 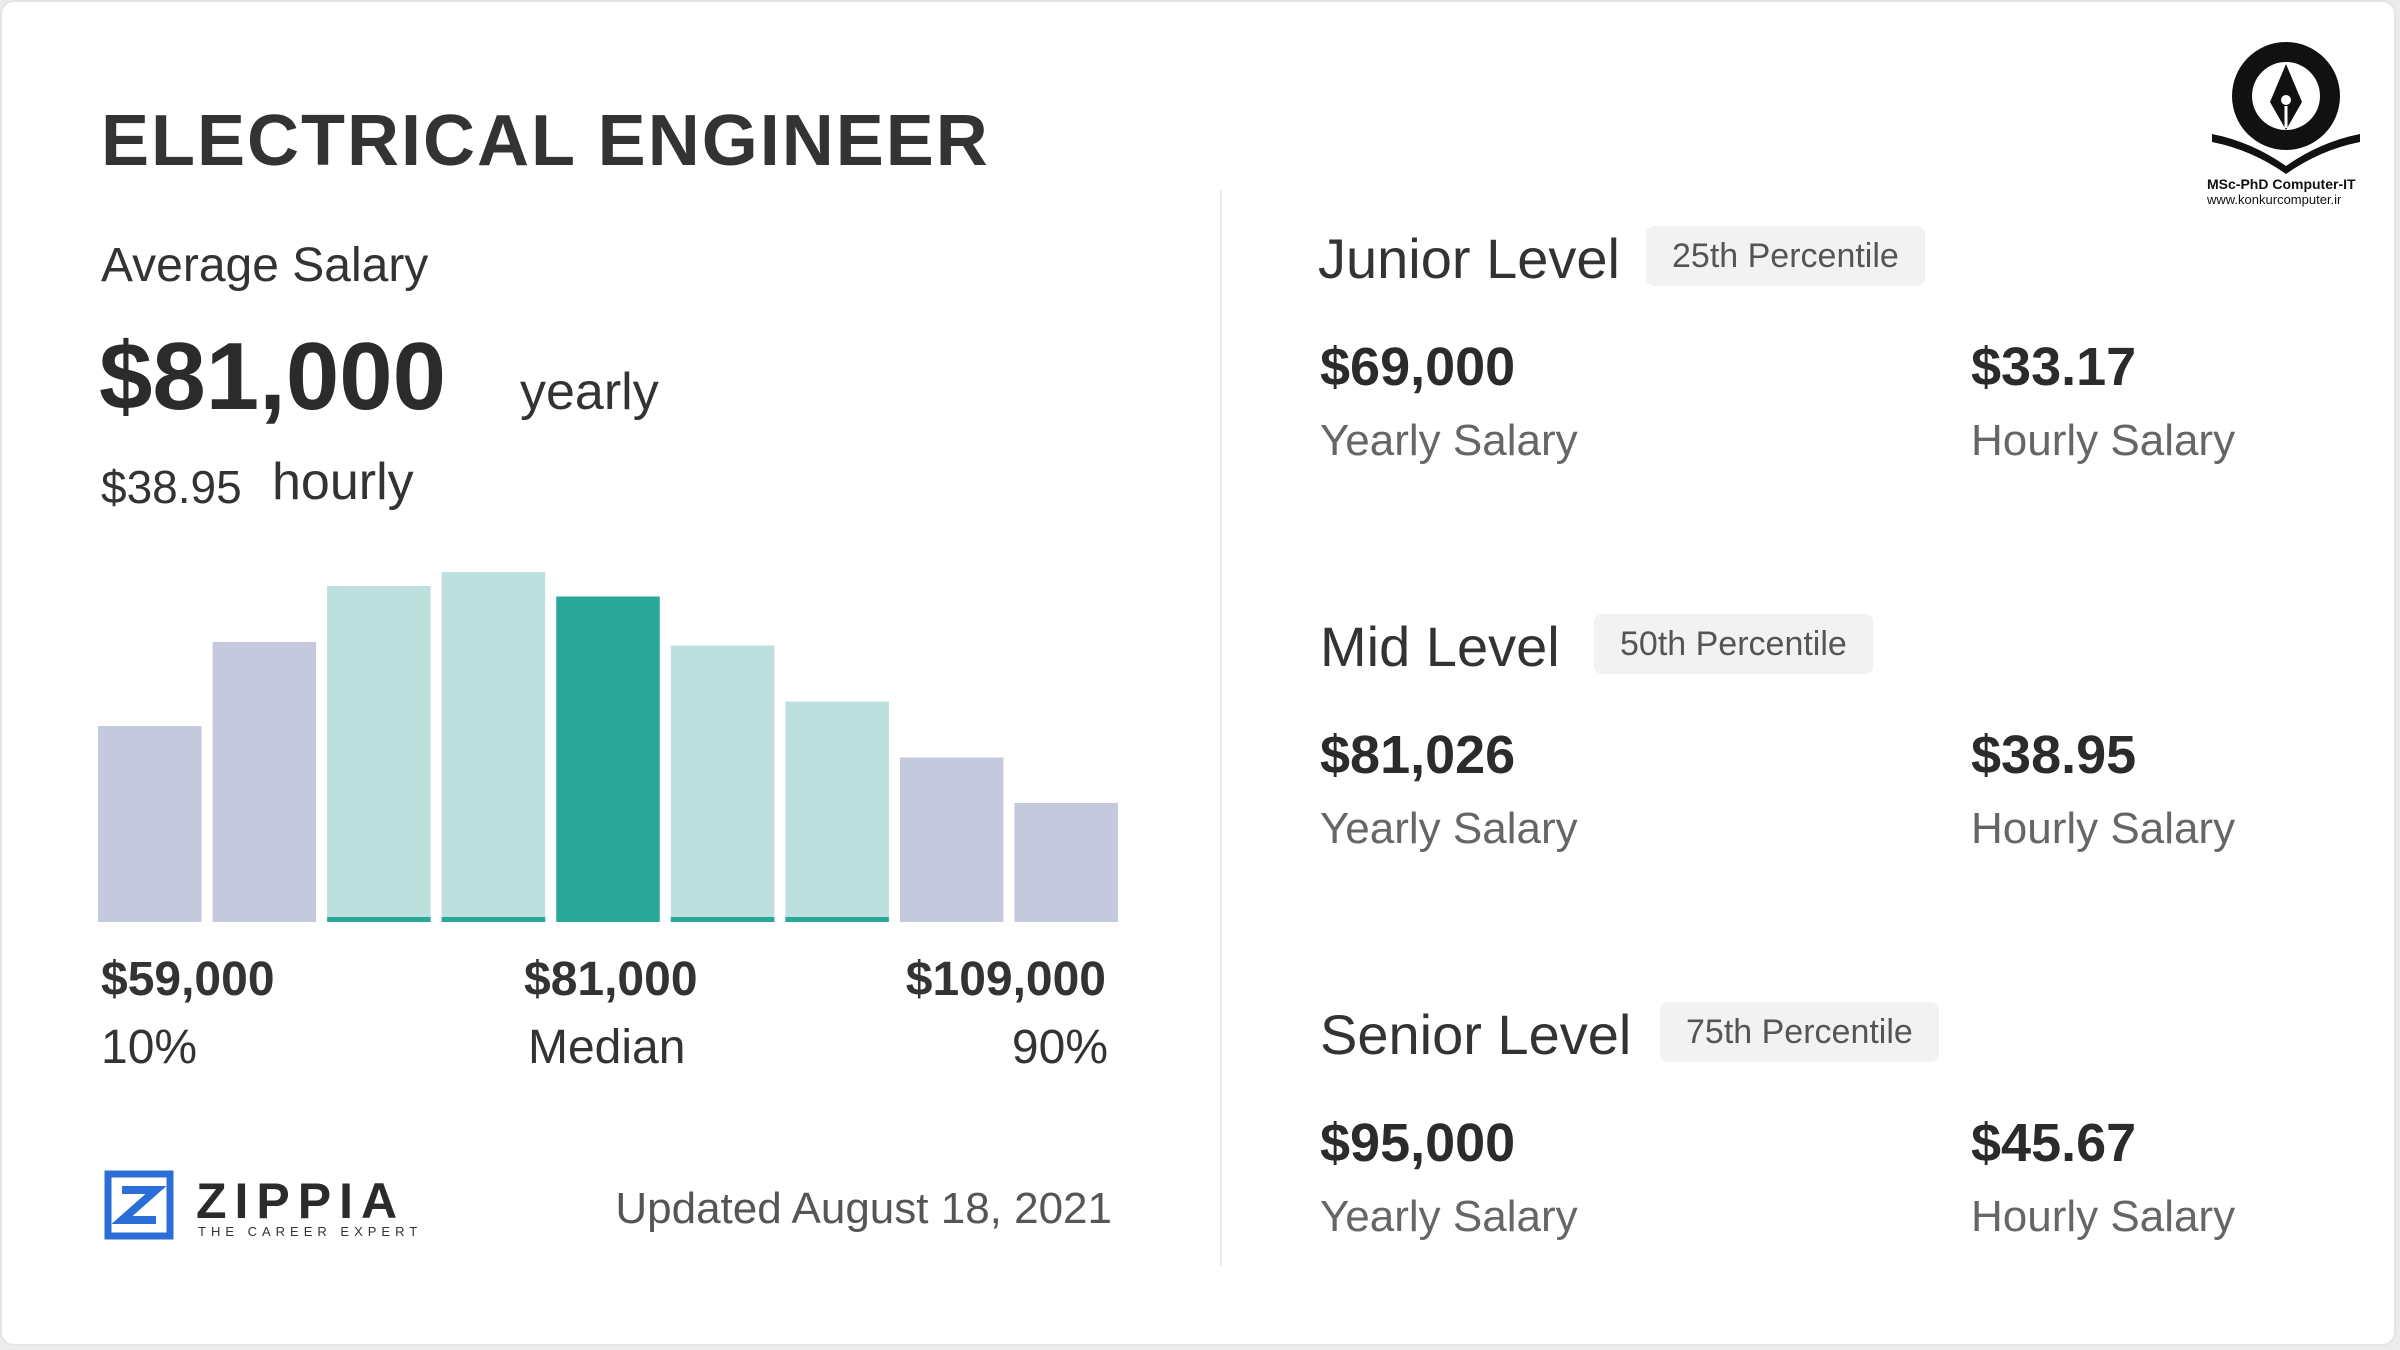 I want to click on senior-level-title: Senior Level, so click(x=1476, y=1034).